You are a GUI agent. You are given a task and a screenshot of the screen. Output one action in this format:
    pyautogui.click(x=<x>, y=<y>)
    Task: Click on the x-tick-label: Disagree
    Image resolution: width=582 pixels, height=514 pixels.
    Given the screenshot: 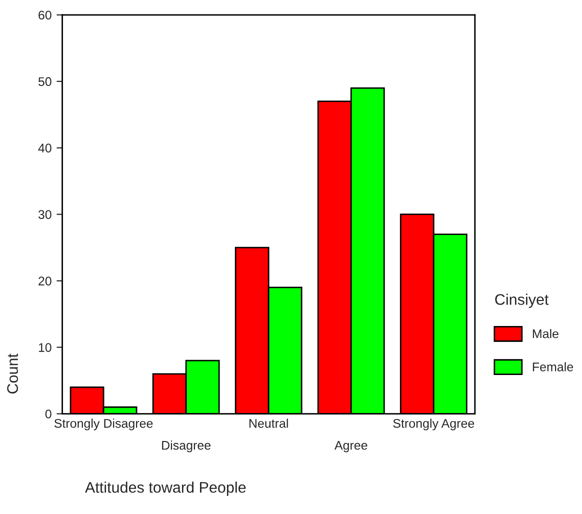 What is the action you would take?
    pyautogui.click(x=186, y=446)
    